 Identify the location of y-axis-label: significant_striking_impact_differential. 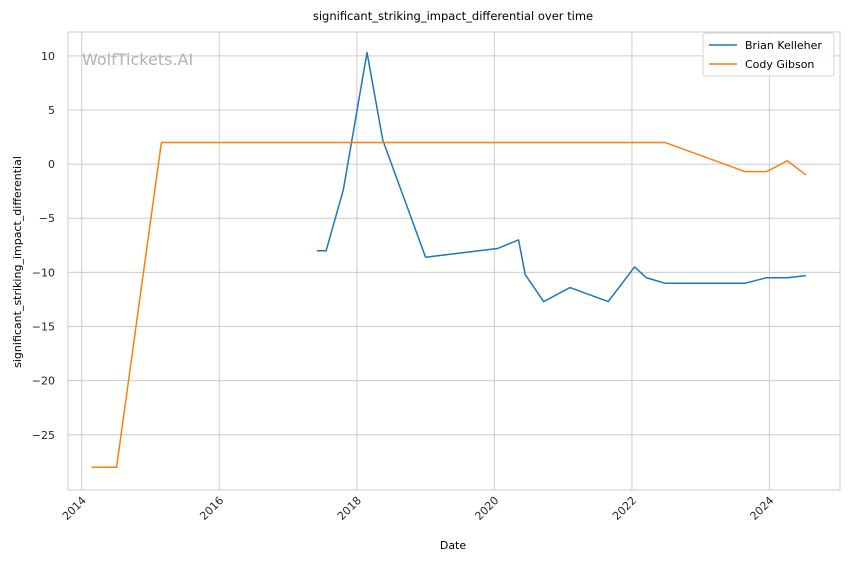
(17, 262).